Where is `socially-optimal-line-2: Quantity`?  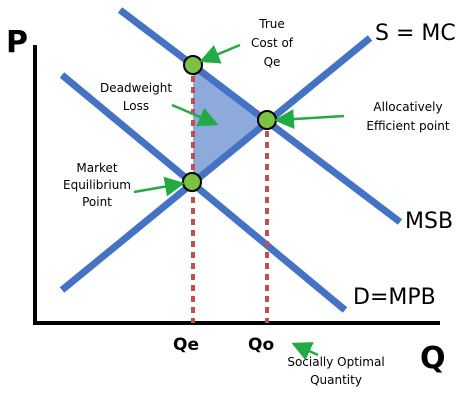 socially-optimal-line-2: Quantity is located at coordinates (336, 380).